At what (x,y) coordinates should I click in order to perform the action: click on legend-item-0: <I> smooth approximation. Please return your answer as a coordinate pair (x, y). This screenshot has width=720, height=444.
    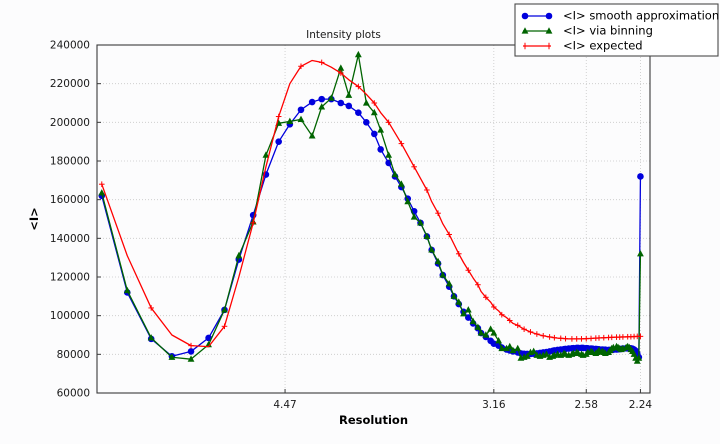
    Looking at the image, I should click on (620, 16).